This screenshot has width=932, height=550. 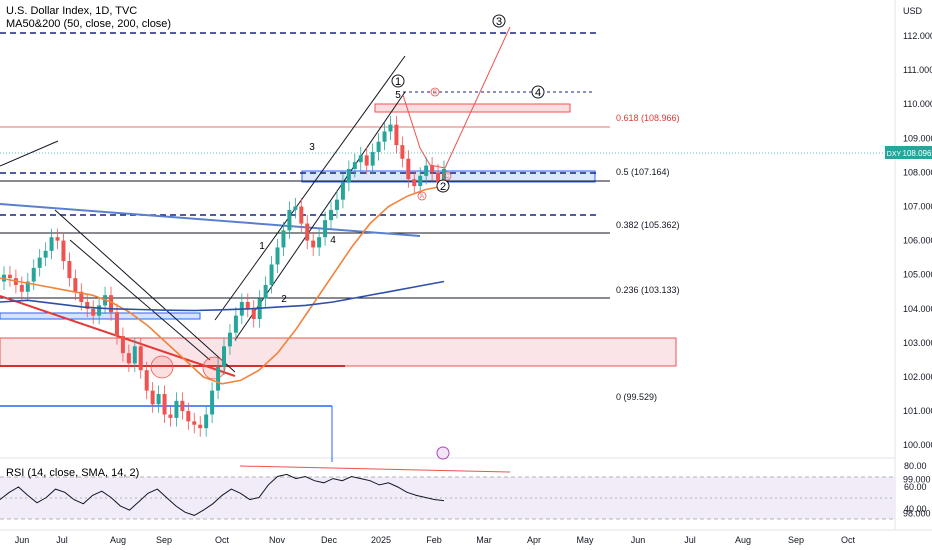 What do you see at coordinates (338, 352) in the screenshot?
I see `demand-zone-box` at bounding box center [338, 352].